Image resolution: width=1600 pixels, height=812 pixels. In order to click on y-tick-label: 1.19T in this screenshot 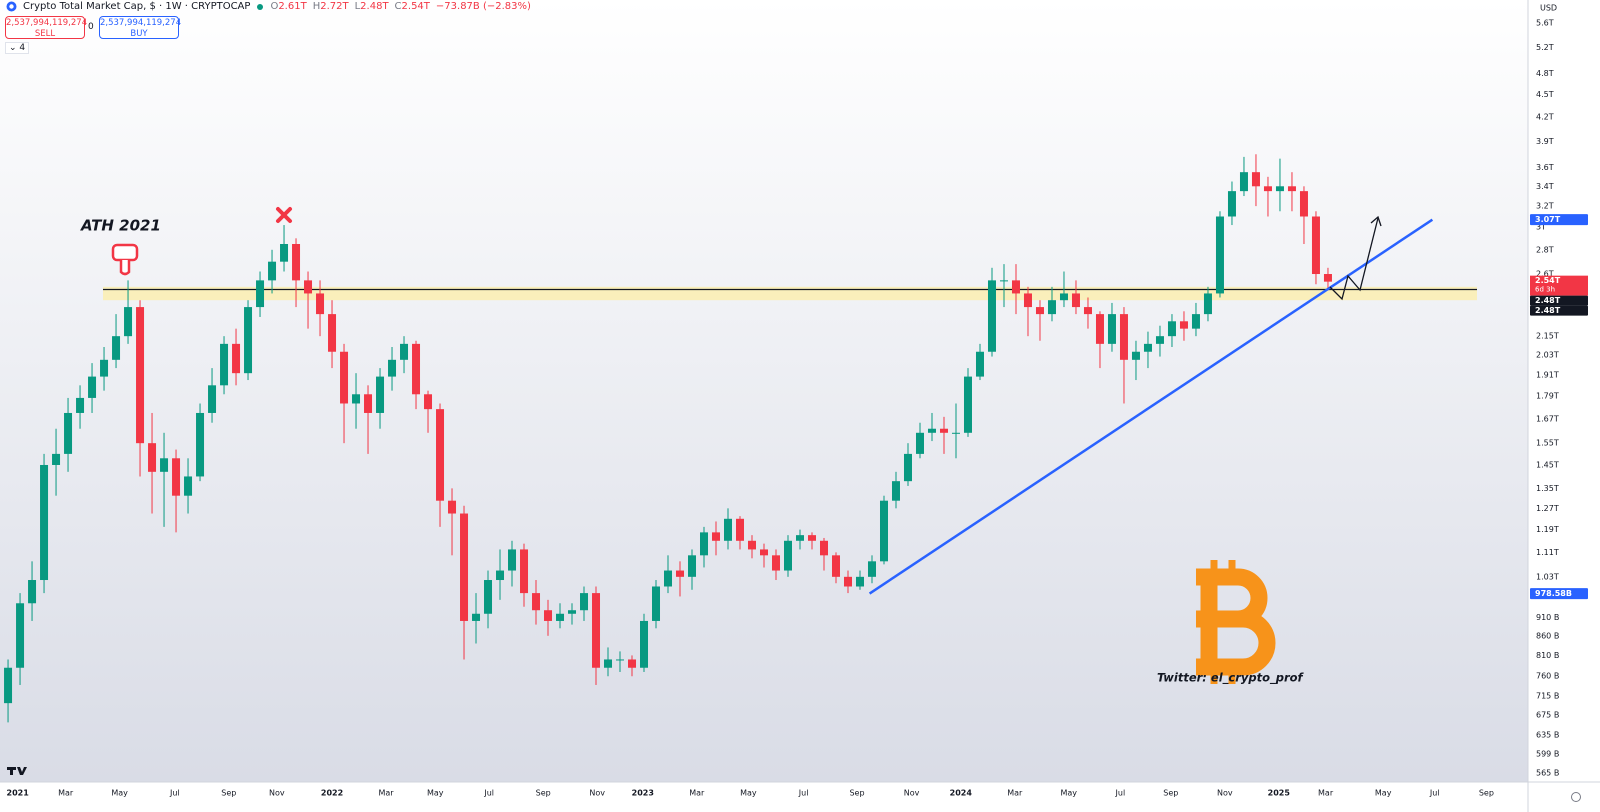, I will do `click(1547, 529)`.